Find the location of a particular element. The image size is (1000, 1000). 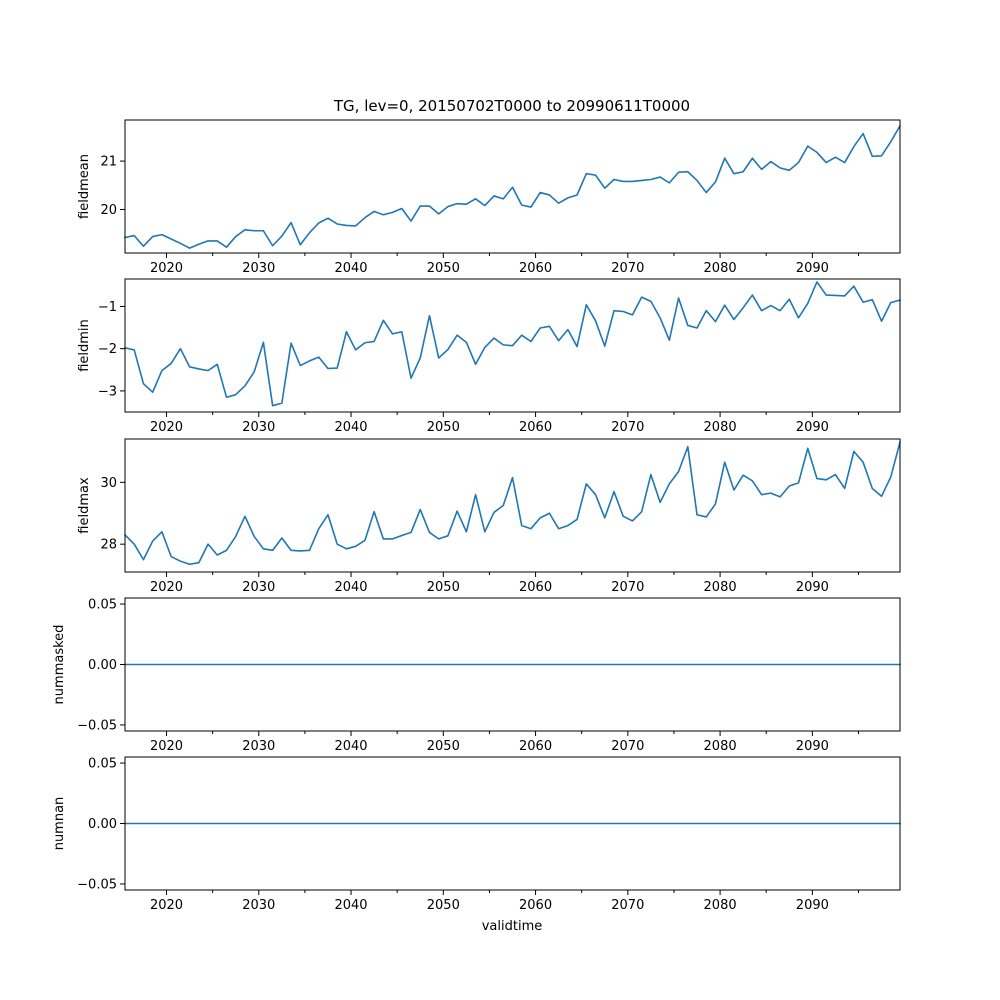

nummasked-y-tick-label: −0.05 is located at coordinates (97, 725).